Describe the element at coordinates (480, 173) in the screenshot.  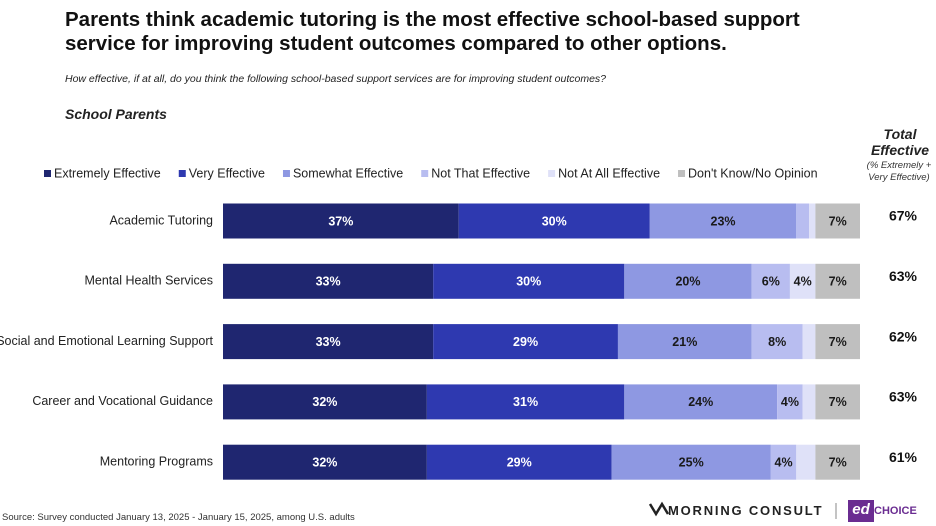
I see `legend-label: Not That Effective` at that location.